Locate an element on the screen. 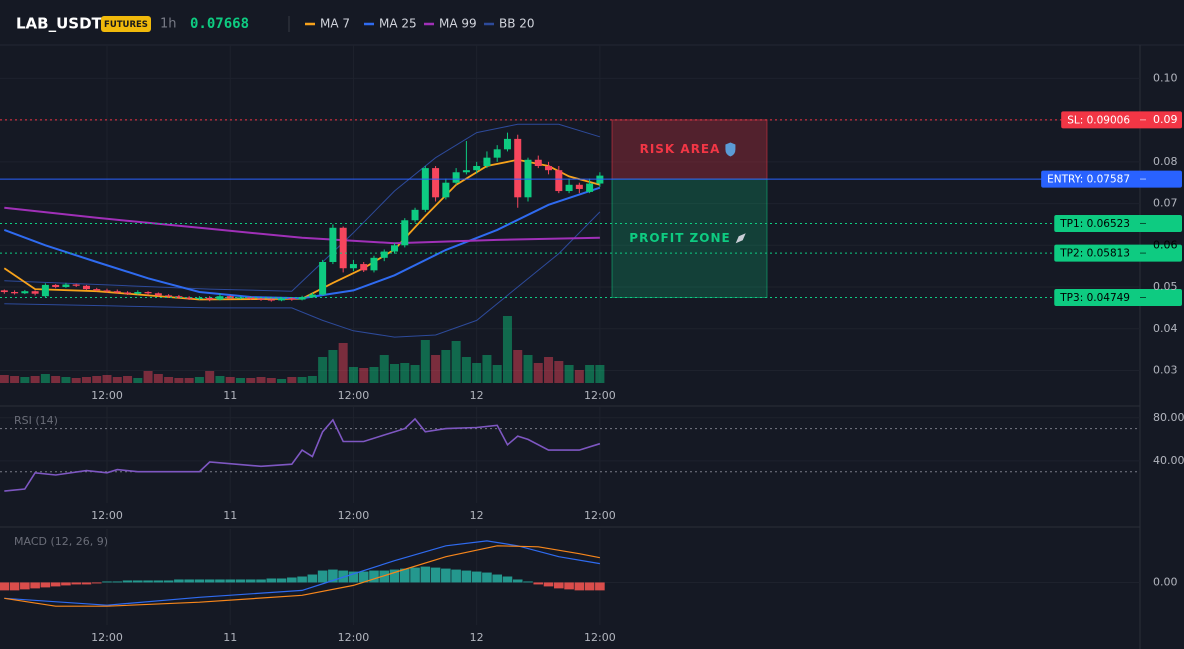  zone is located at coordinates (689, 149).